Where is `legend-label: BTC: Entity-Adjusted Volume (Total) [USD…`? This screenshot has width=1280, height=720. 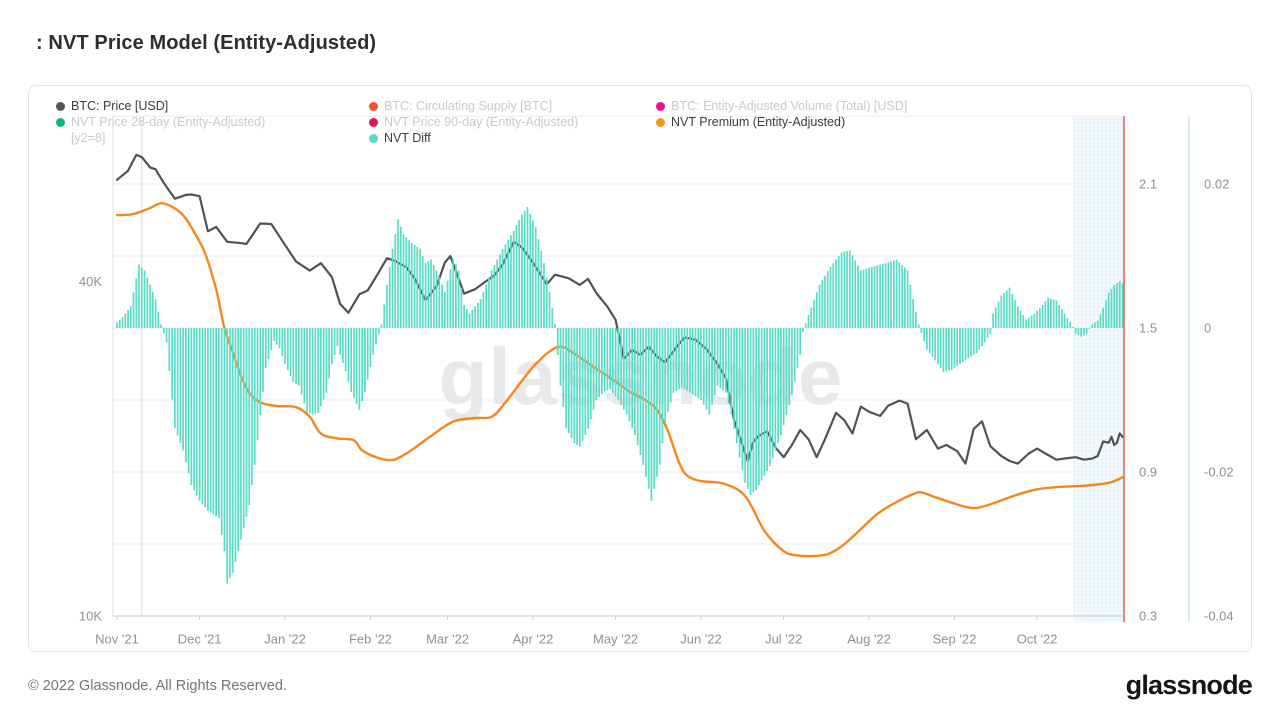 legend-label: BTC: Entity-Adjusted Volume (Total) [USD… is located at coordinates (789, 106).